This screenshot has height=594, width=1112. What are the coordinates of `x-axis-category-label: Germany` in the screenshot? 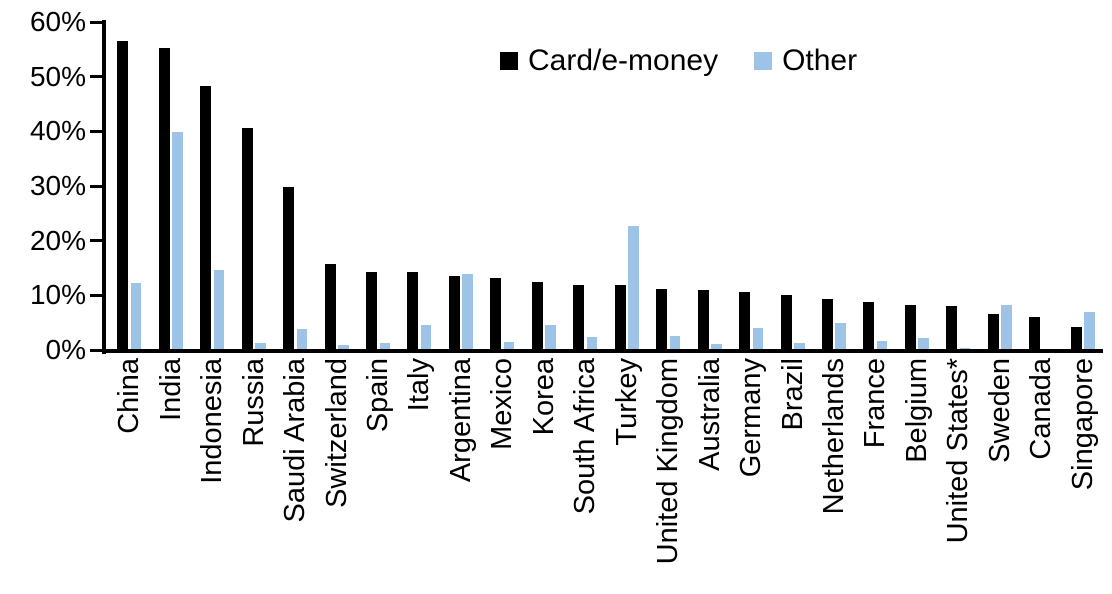 It's located at (751, 418).